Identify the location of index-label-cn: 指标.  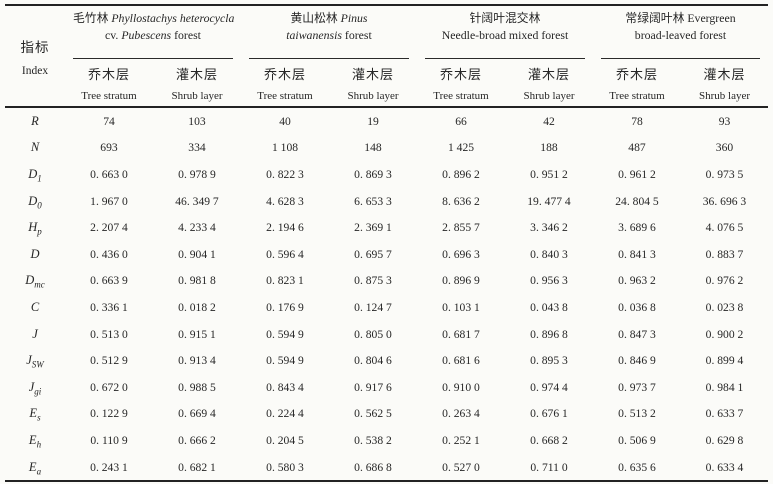
(35, 47).